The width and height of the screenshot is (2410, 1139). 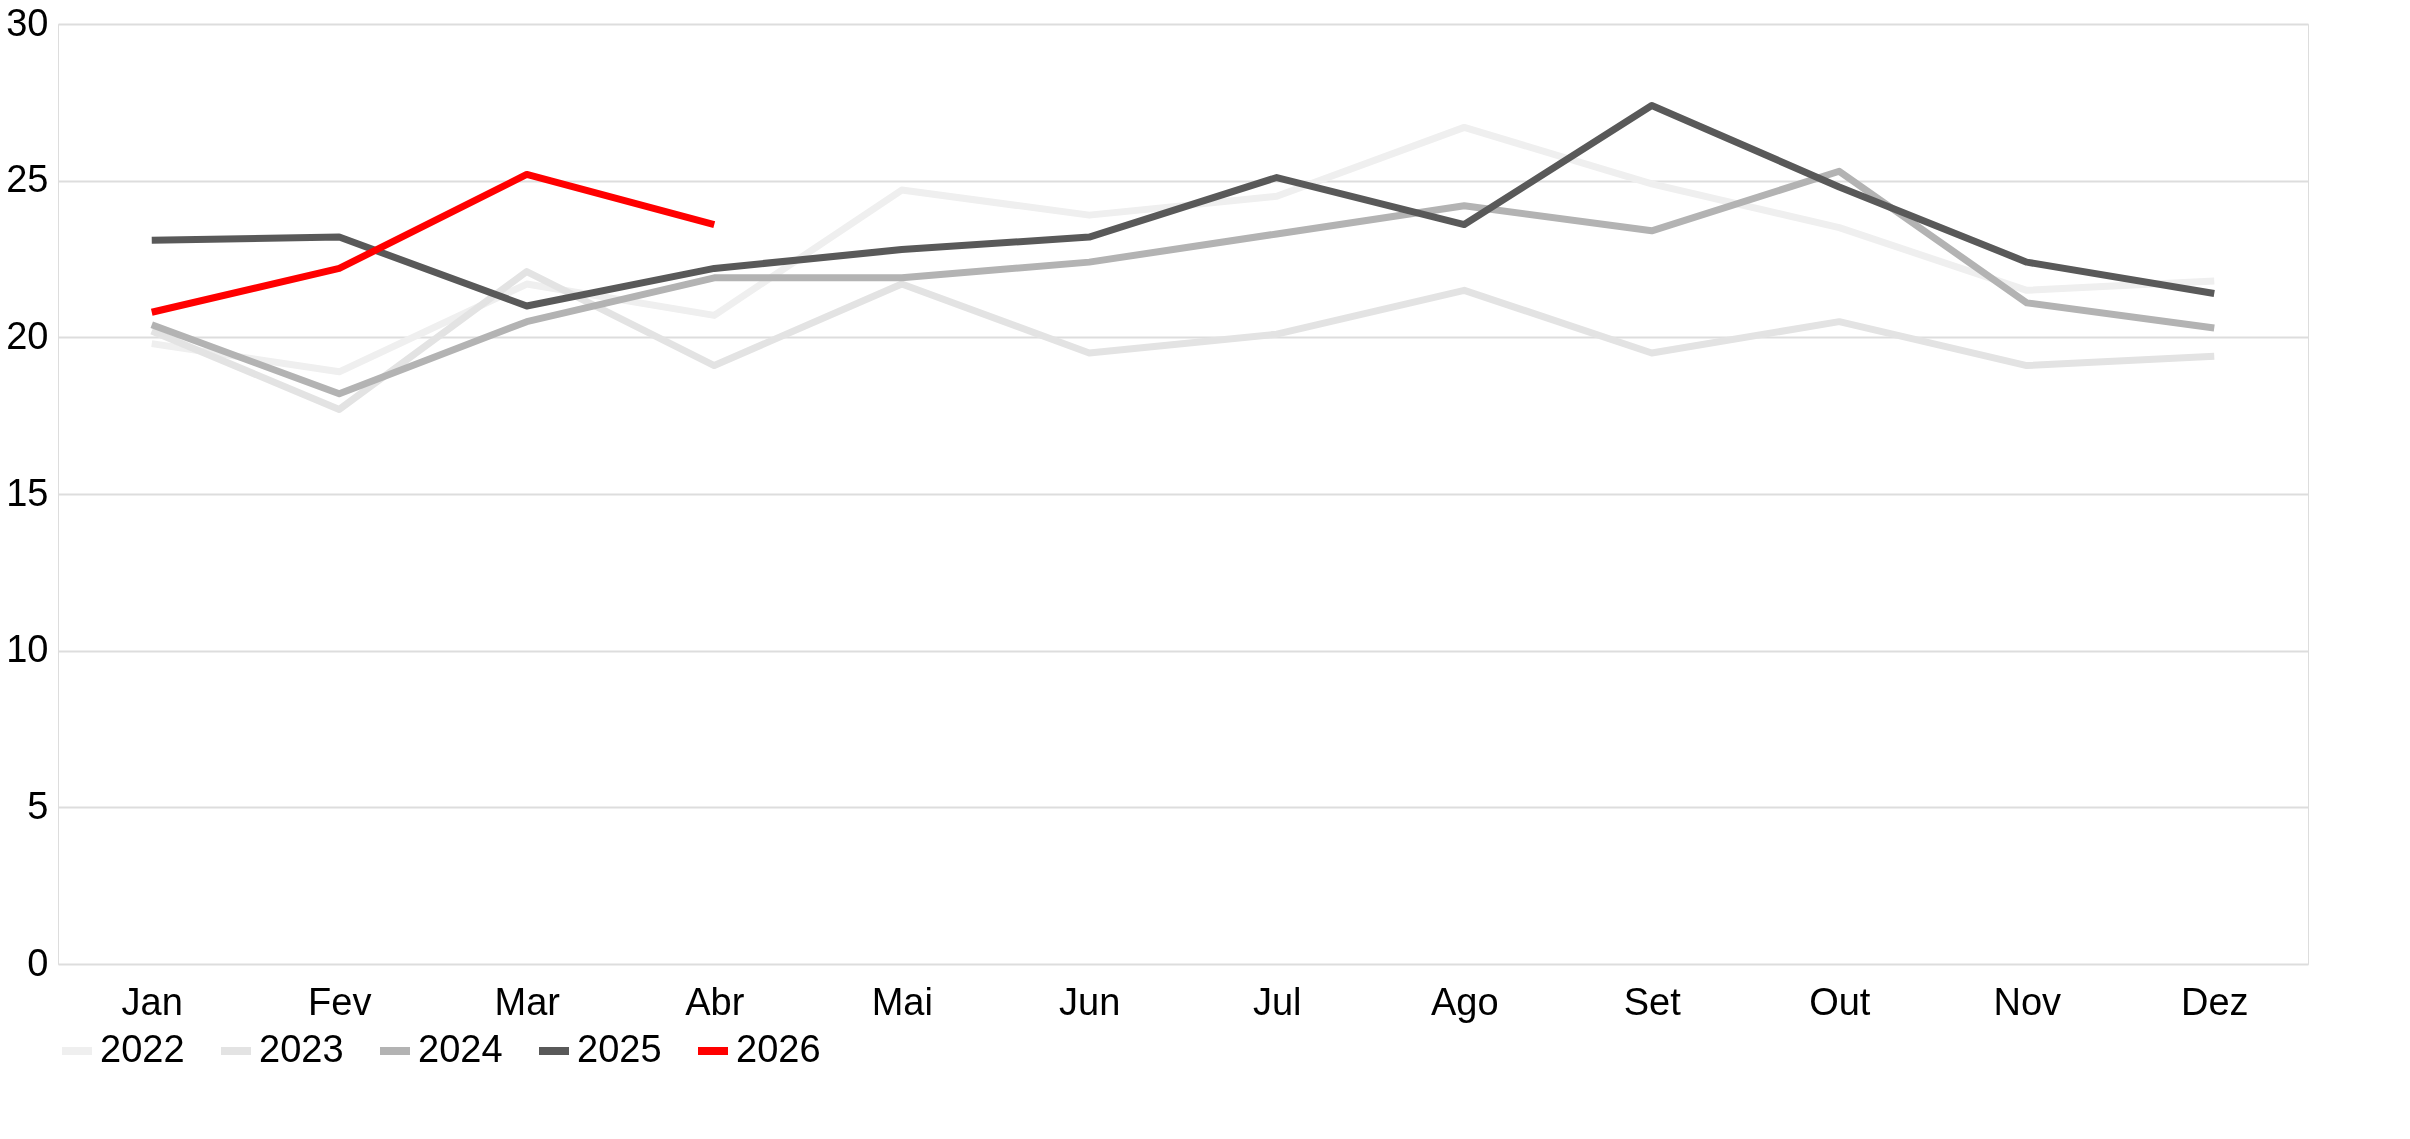 I want to click on y-tick-label: 20, so click(x=27, y=335).